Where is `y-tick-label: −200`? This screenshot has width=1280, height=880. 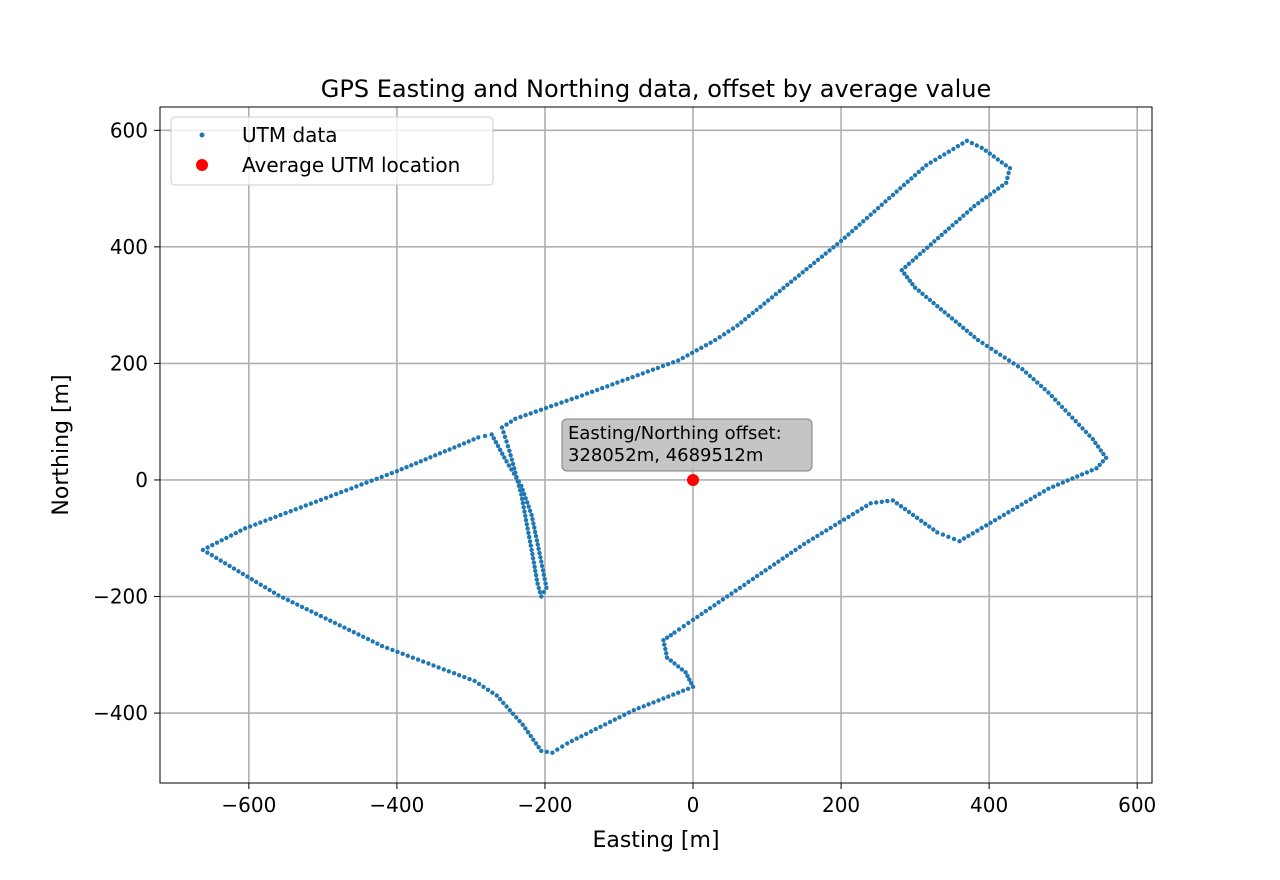
y-tick-label: −200 is located at coordinates (120, 597).